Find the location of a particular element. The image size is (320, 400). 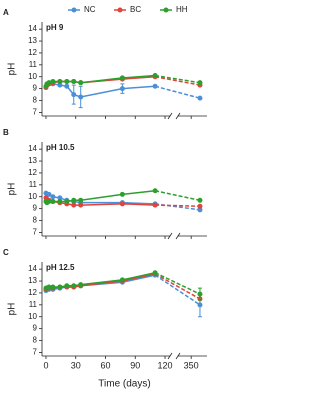

panel-label: C is located at coordinates (6, 252).